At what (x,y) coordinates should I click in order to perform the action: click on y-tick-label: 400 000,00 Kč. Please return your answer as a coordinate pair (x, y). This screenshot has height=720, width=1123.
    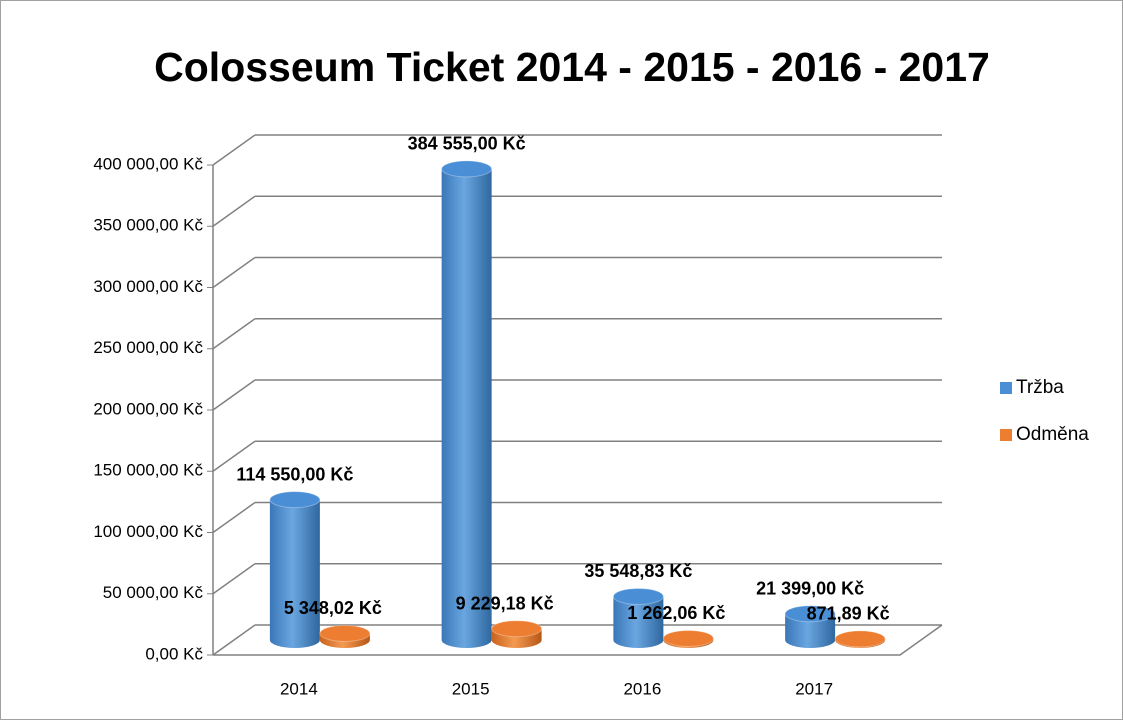
    Looking at the image, I should click on (148, 163).